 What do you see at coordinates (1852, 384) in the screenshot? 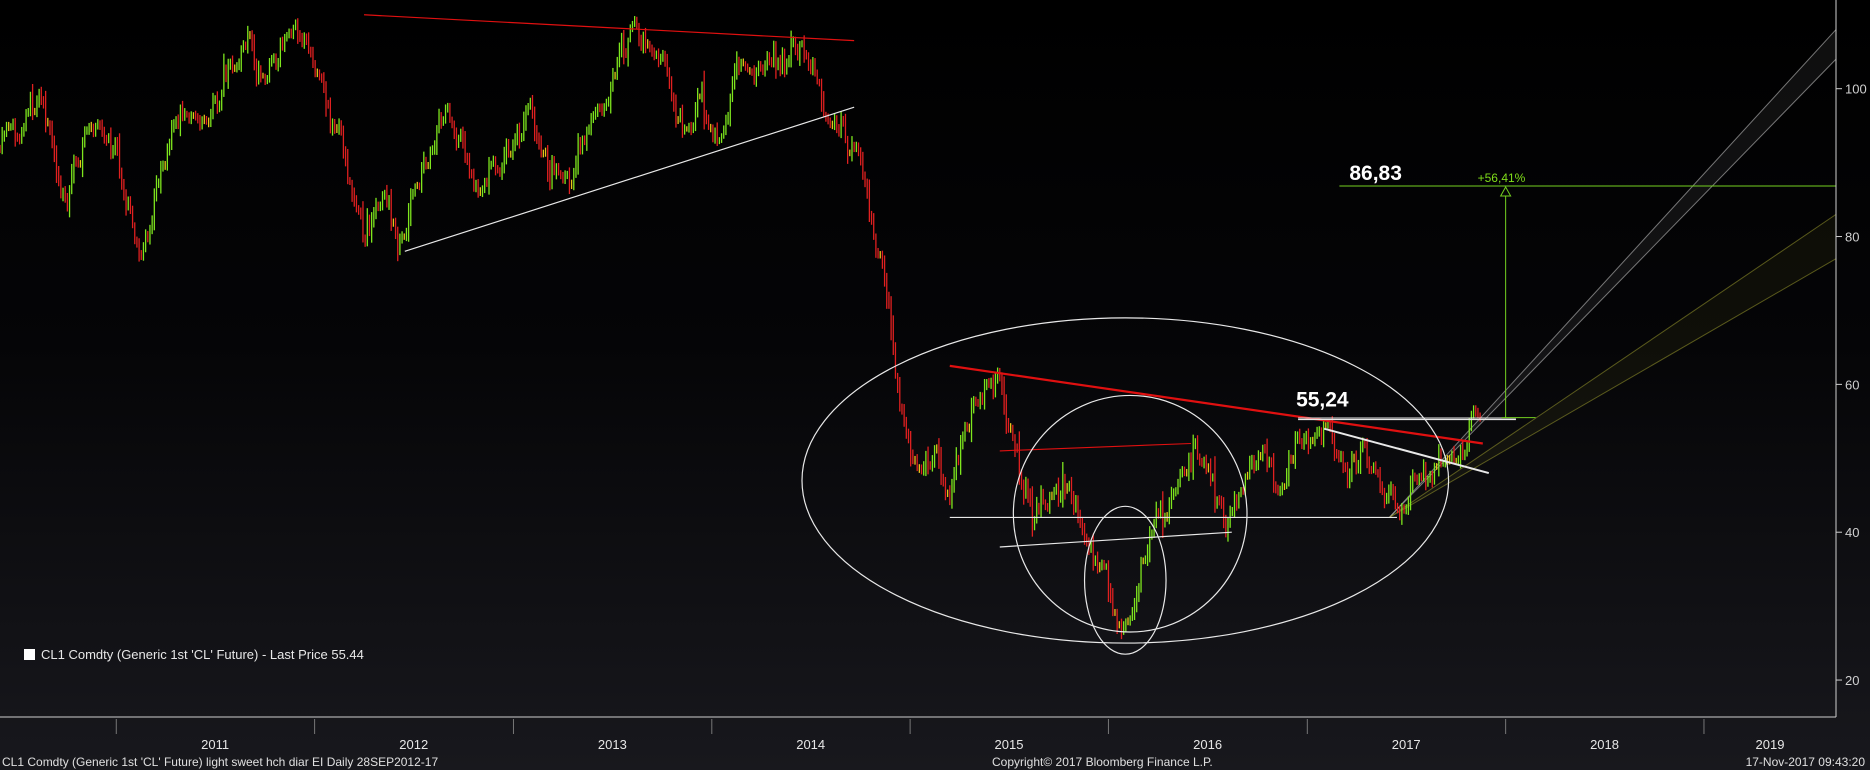
I see `y-tick-label: 60` at bounding box center [1852, 384].